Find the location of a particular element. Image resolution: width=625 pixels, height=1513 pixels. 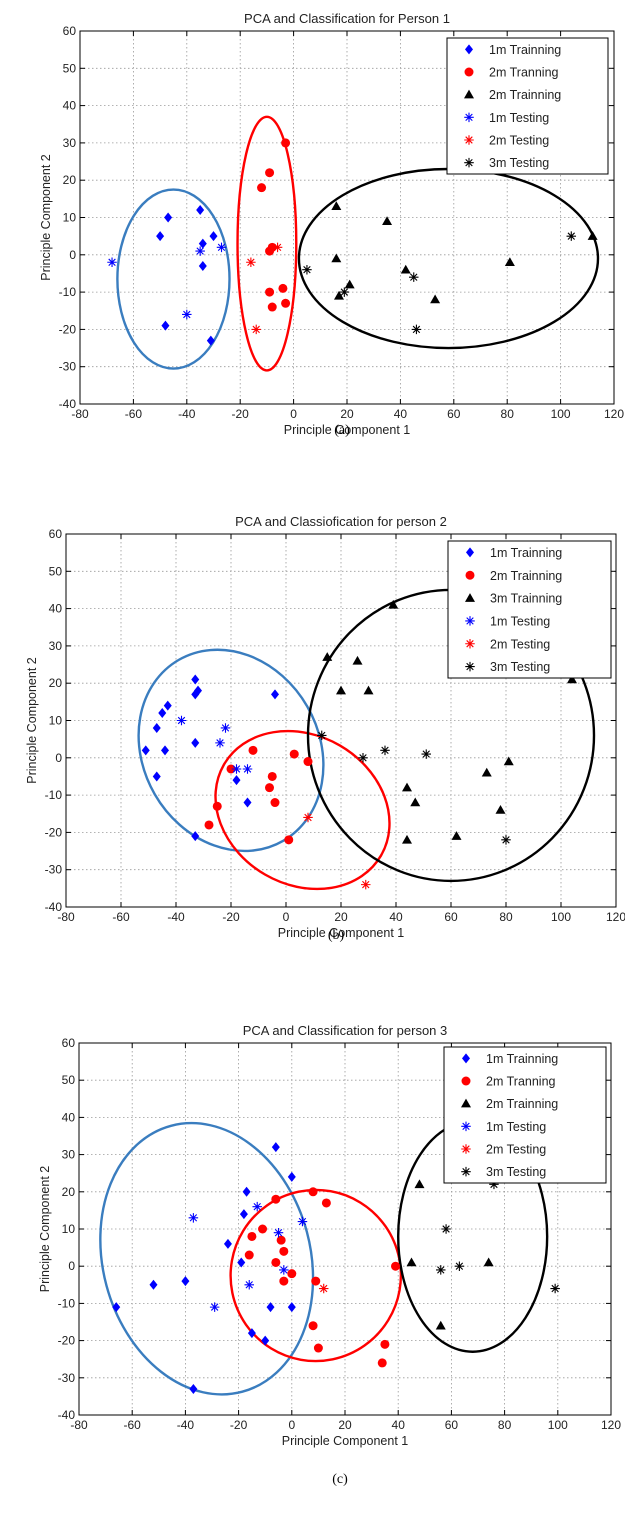

x-tick-label: 120 is located at coordinates (614, 414).